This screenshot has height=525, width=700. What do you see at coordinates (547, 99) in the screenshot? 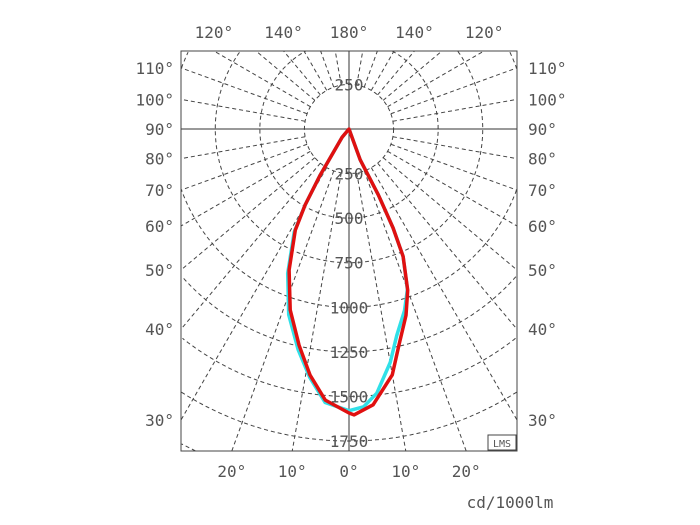
I see `right-angle-label: 100°` at bounding box center [547, 99].